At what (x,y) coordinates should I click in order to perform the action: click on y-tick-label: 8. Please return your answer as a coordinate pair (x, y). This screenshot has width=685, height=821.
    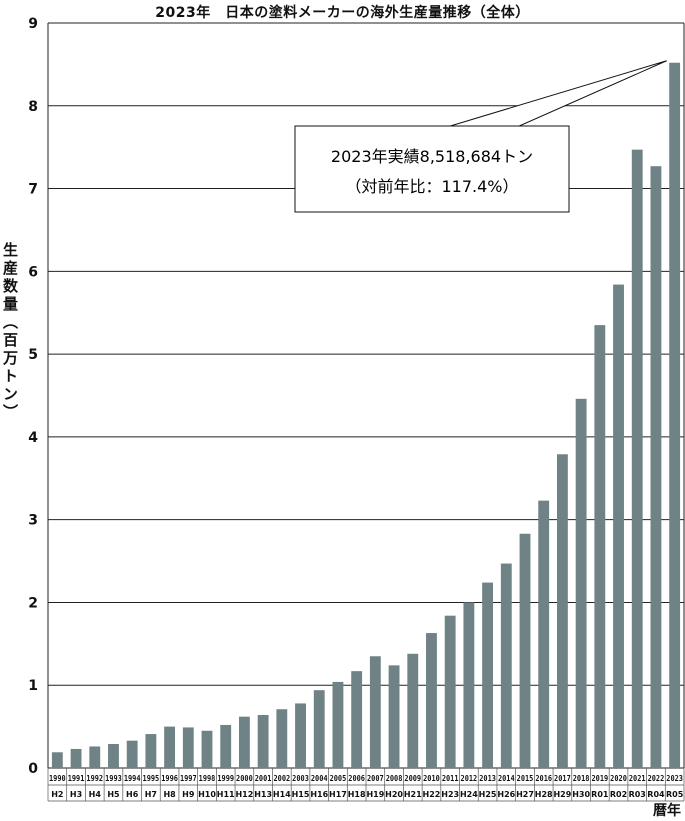
    Looking at the image, I should click on (33, 107).